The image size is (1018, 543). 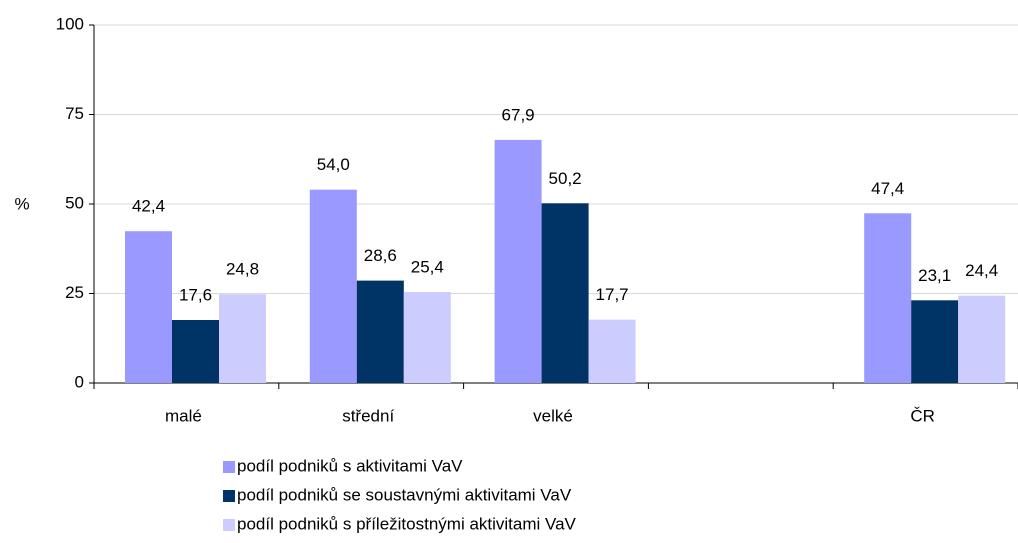 What do you see at coordinates (368, 415) in the screenshot?
I see `x-tick-label: střední` at bounding box center [368, 415].